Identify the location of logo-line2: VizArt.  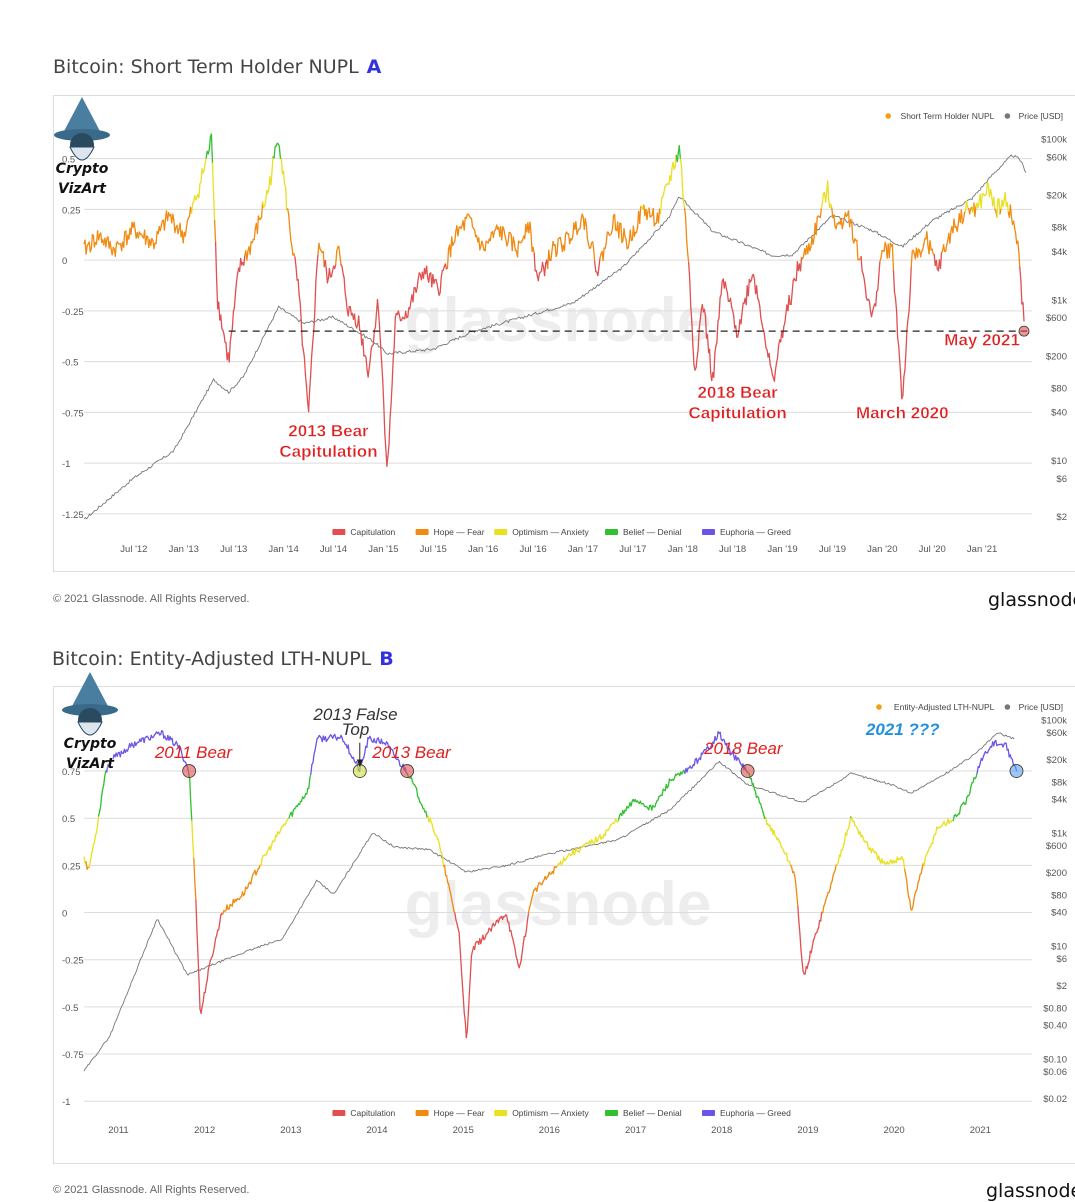
(90, 764).